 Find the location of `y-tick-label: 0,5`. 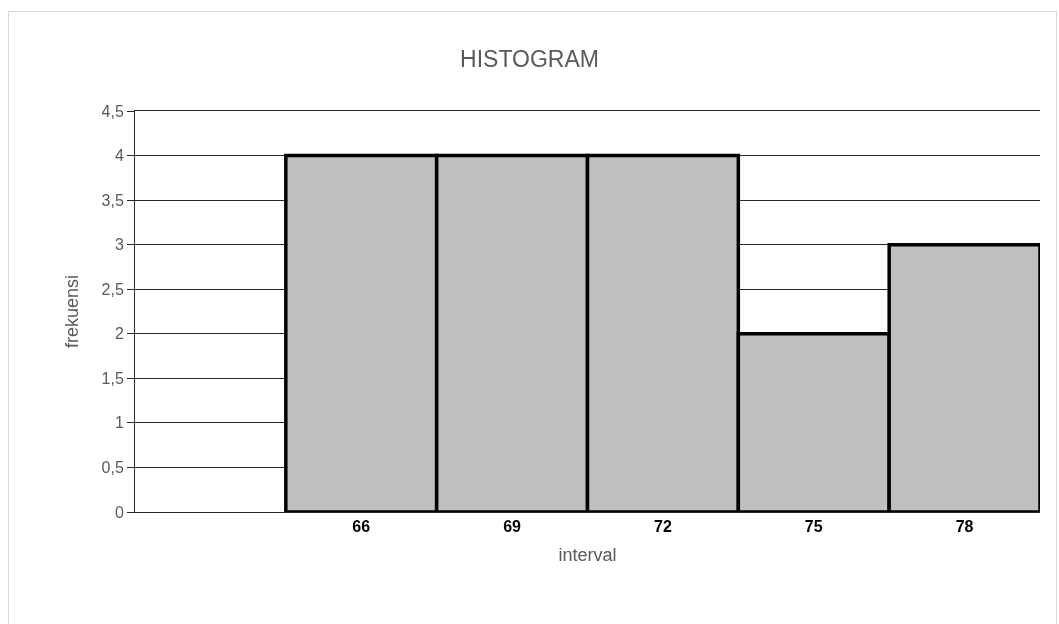

y-tick-label: 0,5 is located at coordinates (112, 468).